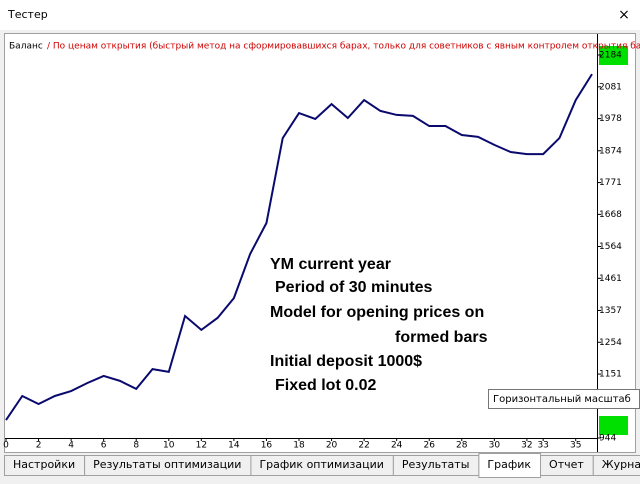 The height and width of the screenshot is (484, 640). Describe the element at coordinates (610, 87) in the screenshot. I see `y-tick-label: 2081` at that location.